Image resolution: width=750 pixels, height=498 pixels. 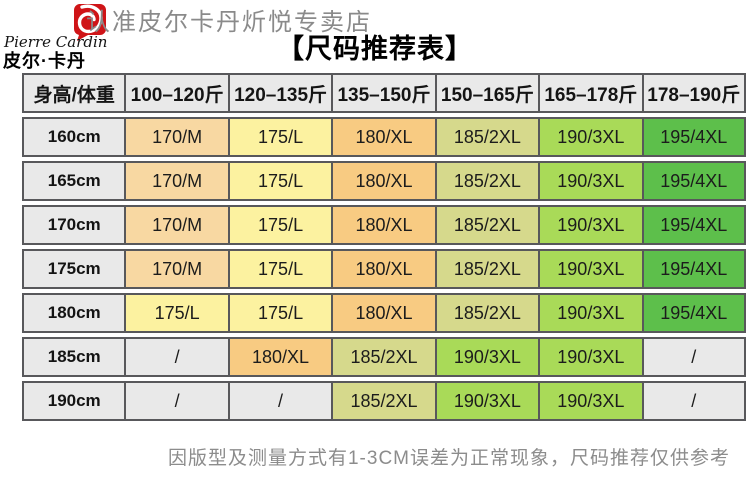 What do you see at coordinates (74, 269) in the screenshot?
I see `row-label: 175cm` at bounding box center [74, 269].